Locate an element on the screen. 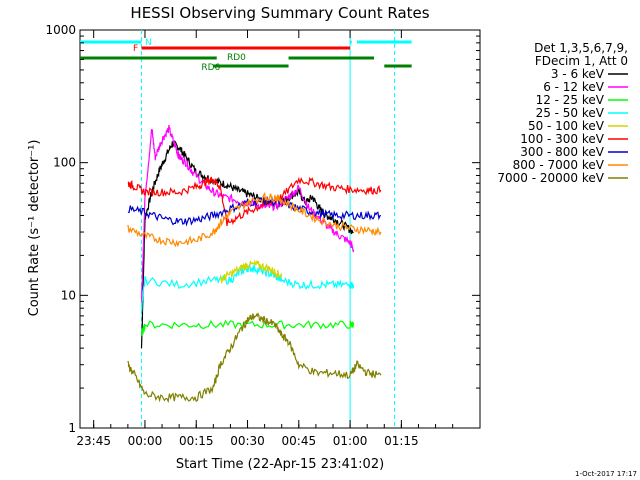 Image resolution: width=640 pixels, height=480 pixels. y-tick-label: 10 is located at coordinates (68, 295).